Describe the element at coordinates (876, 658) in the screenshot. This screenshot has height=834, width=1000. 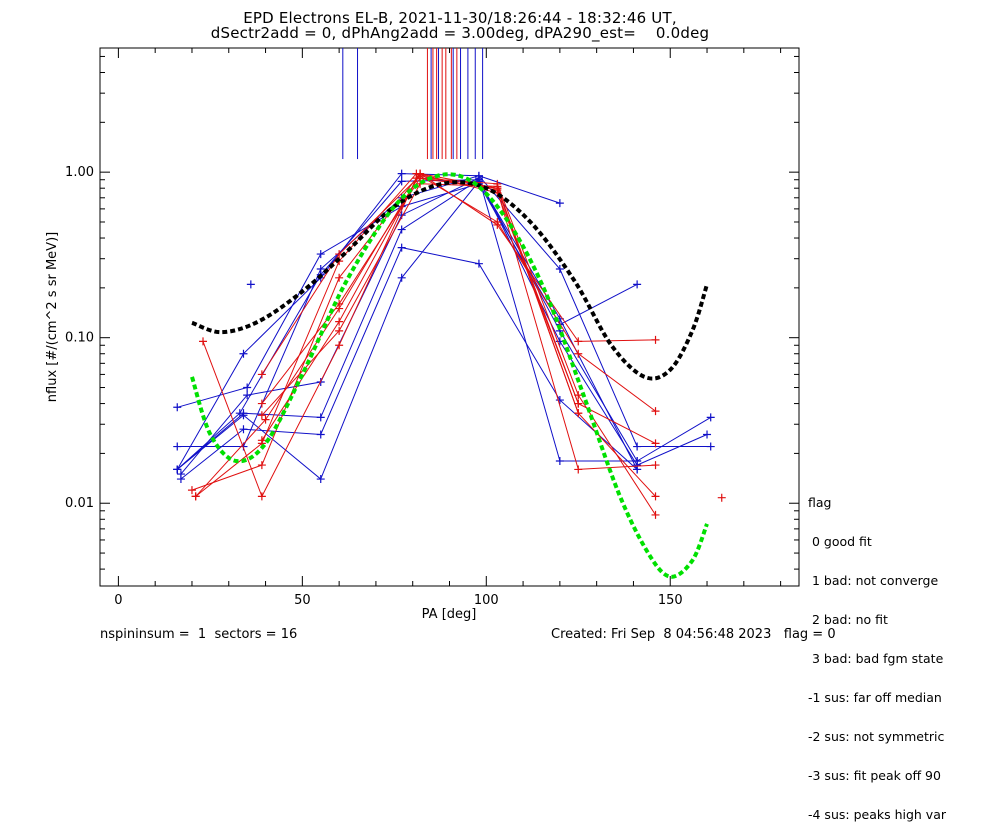
I see `legend-item: 3 bad: bad fgm state` at that location.